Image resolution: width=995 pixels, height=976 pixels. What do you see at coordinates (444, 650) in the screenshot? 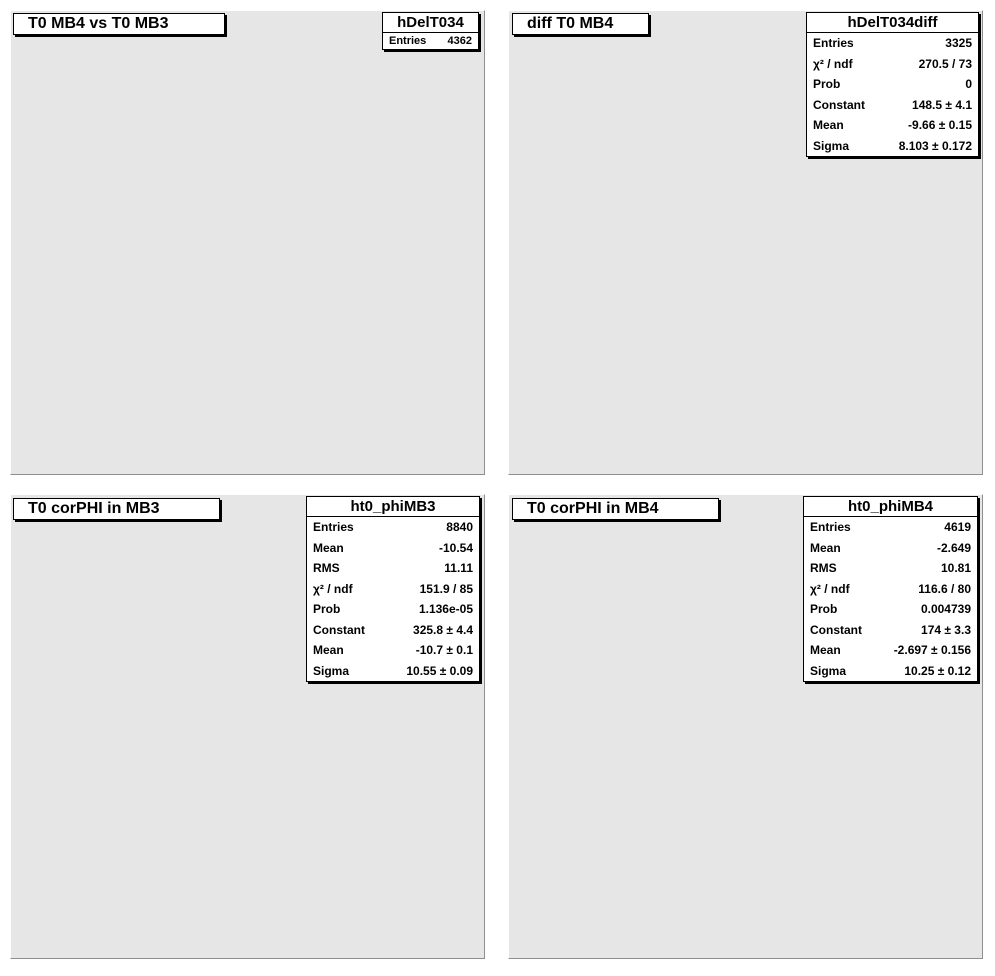
I see `stats-value: -10.7 ± 0.1` at bounding box center [444, 650].